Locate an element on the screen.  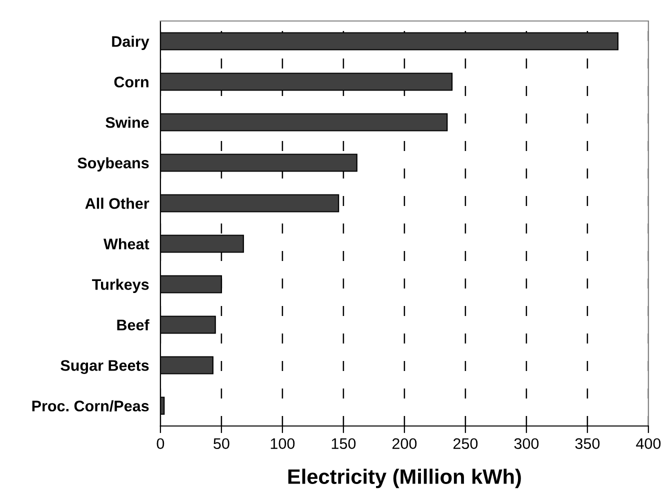
x-tick-label: 400 is located at coordinates (648, 444).